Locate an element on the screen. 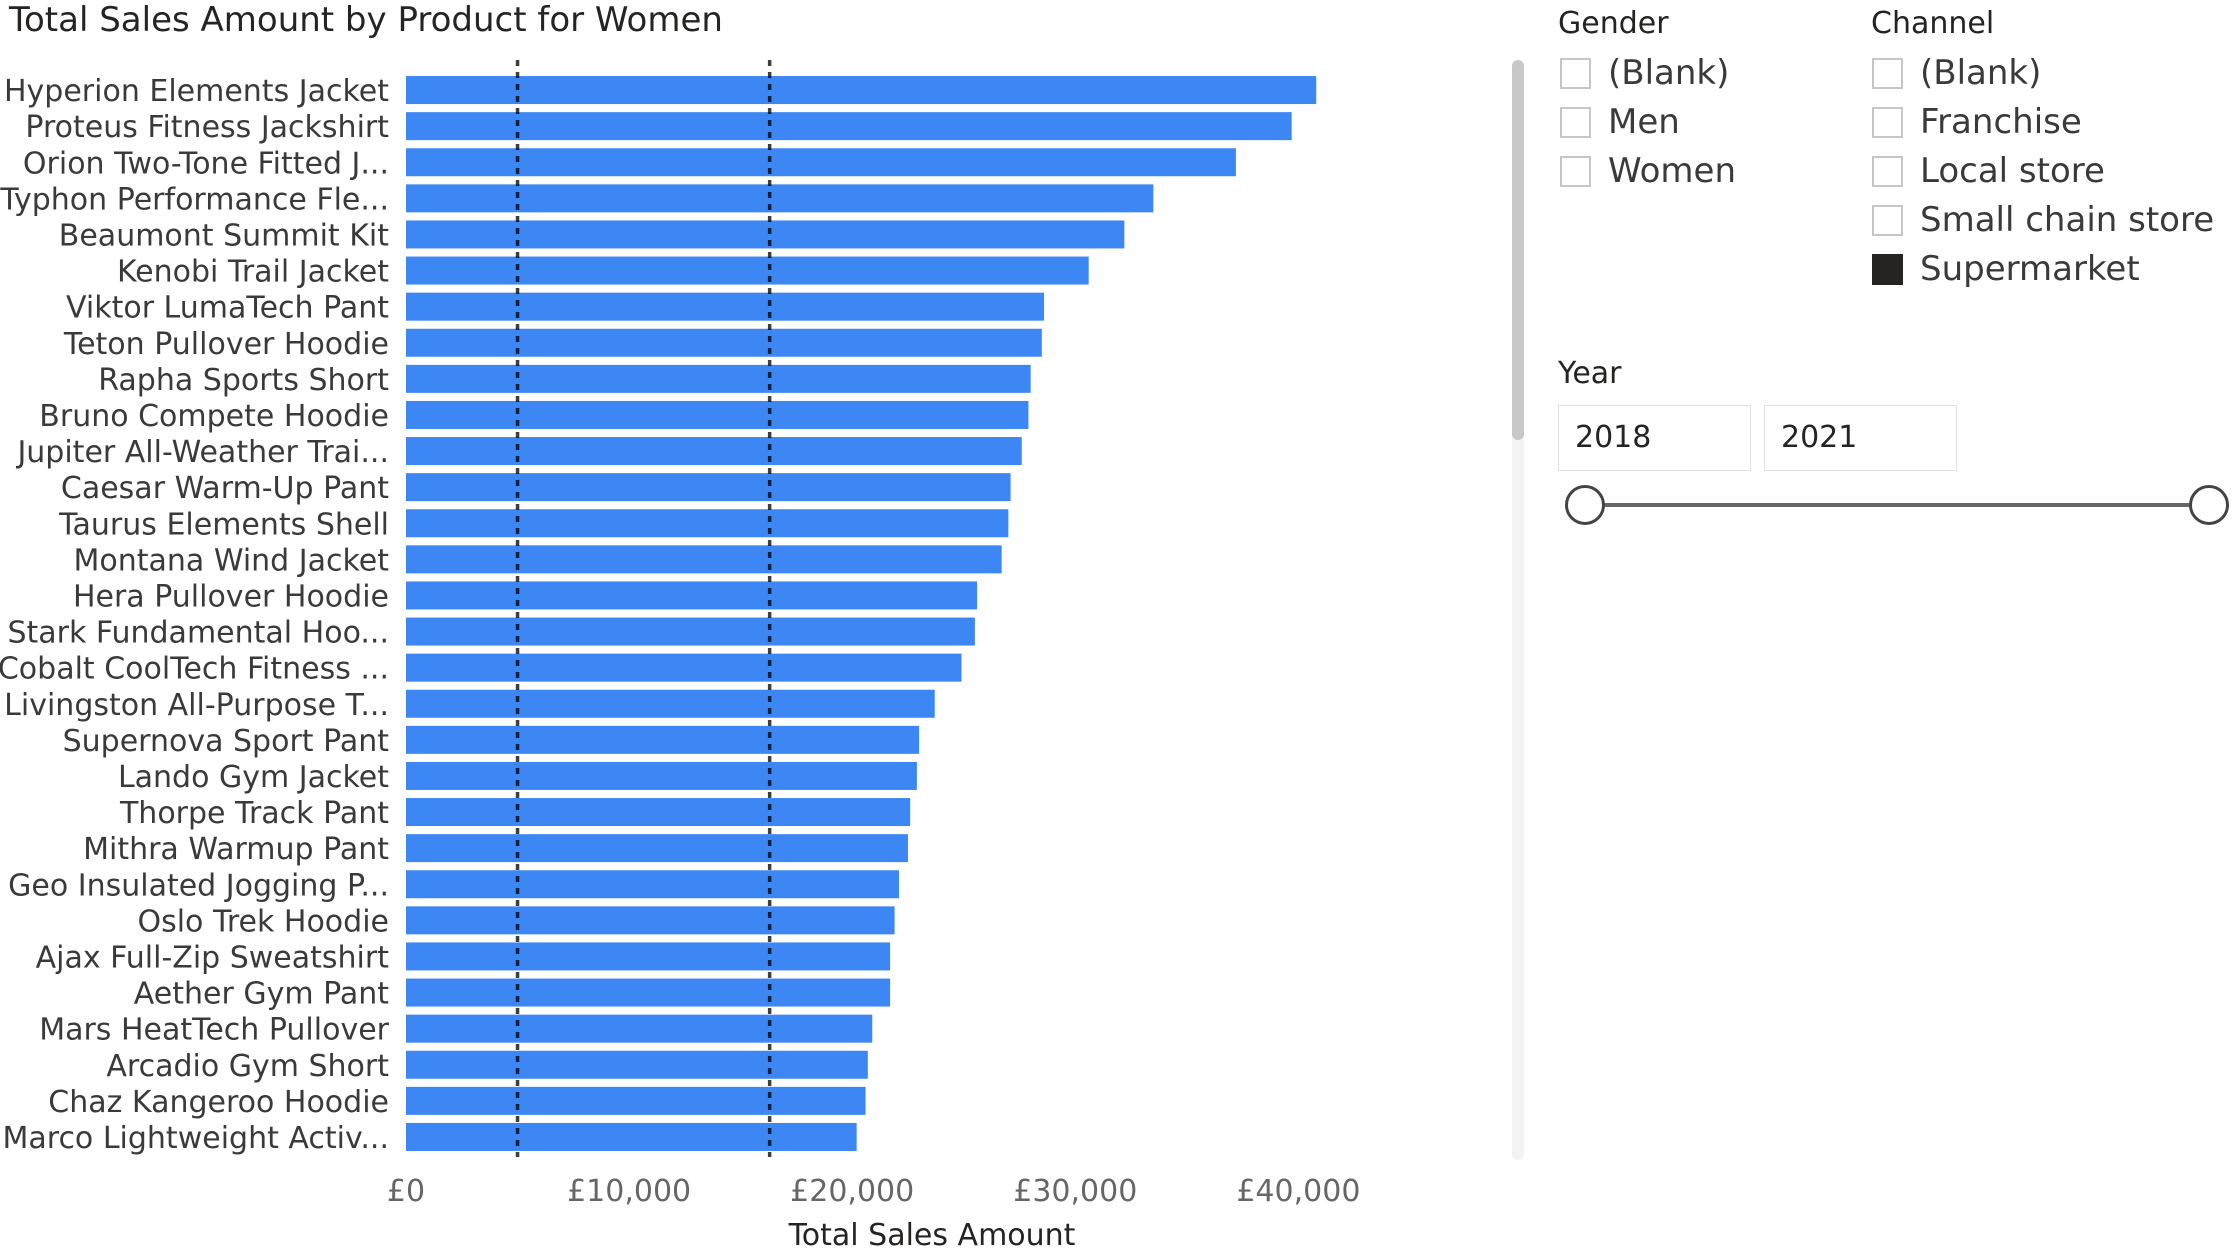 This screenshot has width=2240, height=1256. channel-option-franchise: Franchise is located at coordinates (1977, 122).